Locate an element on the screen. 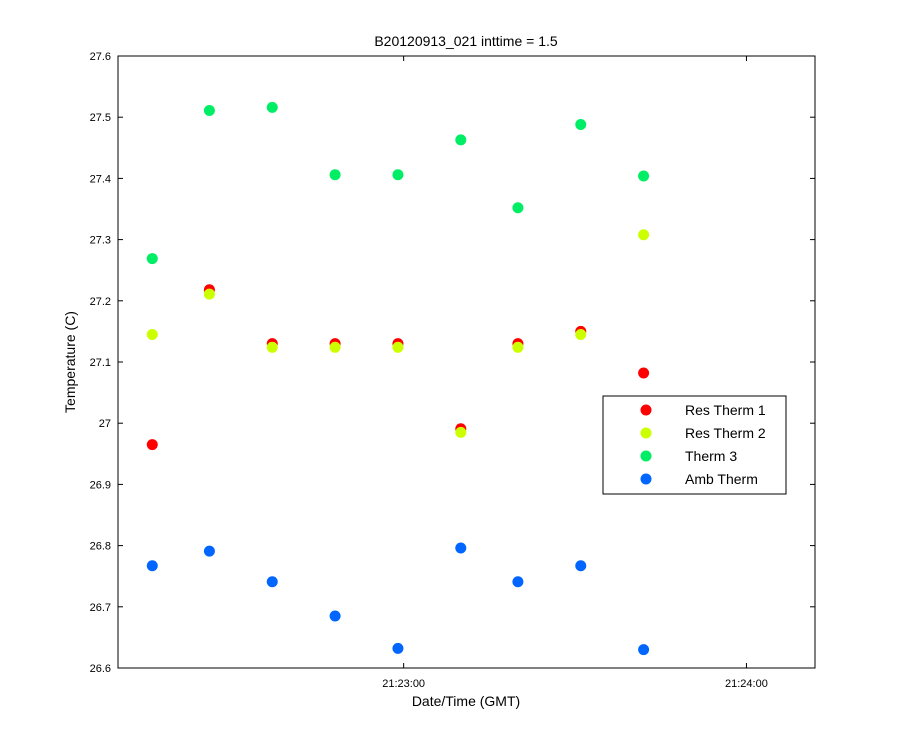  legend-label: Res Therm 2 is located at coordinates (725, 433).